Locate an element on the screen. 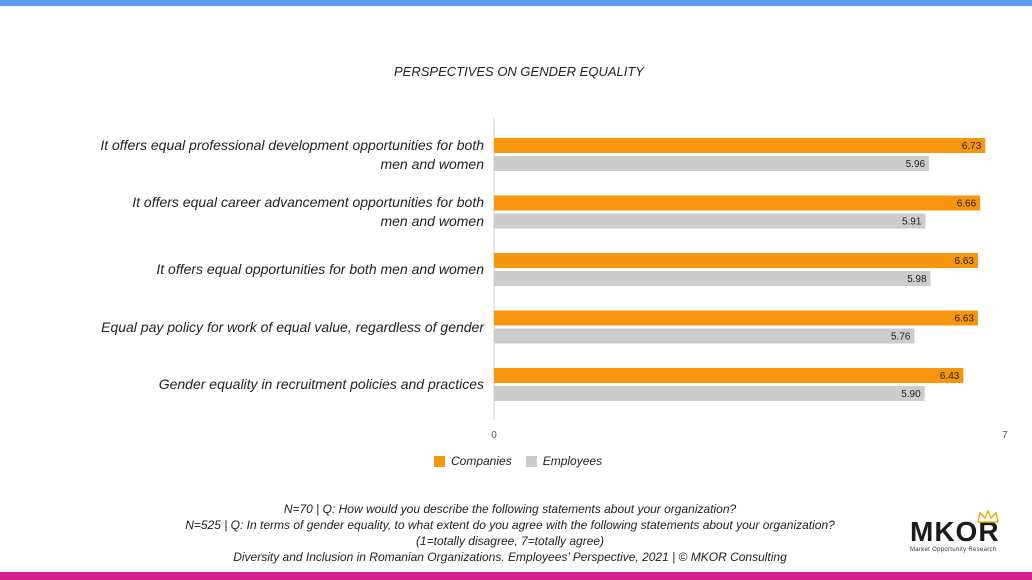  legend-swatch-companies is located at coordinates (439, 461).